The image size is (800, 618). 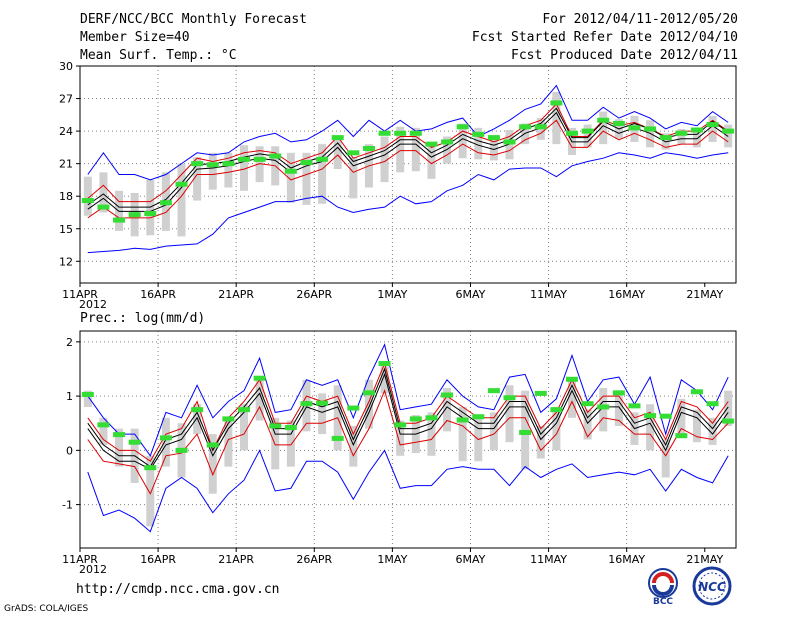 I want to click on member-size: Member Size=40, so click(x=135, y=37).